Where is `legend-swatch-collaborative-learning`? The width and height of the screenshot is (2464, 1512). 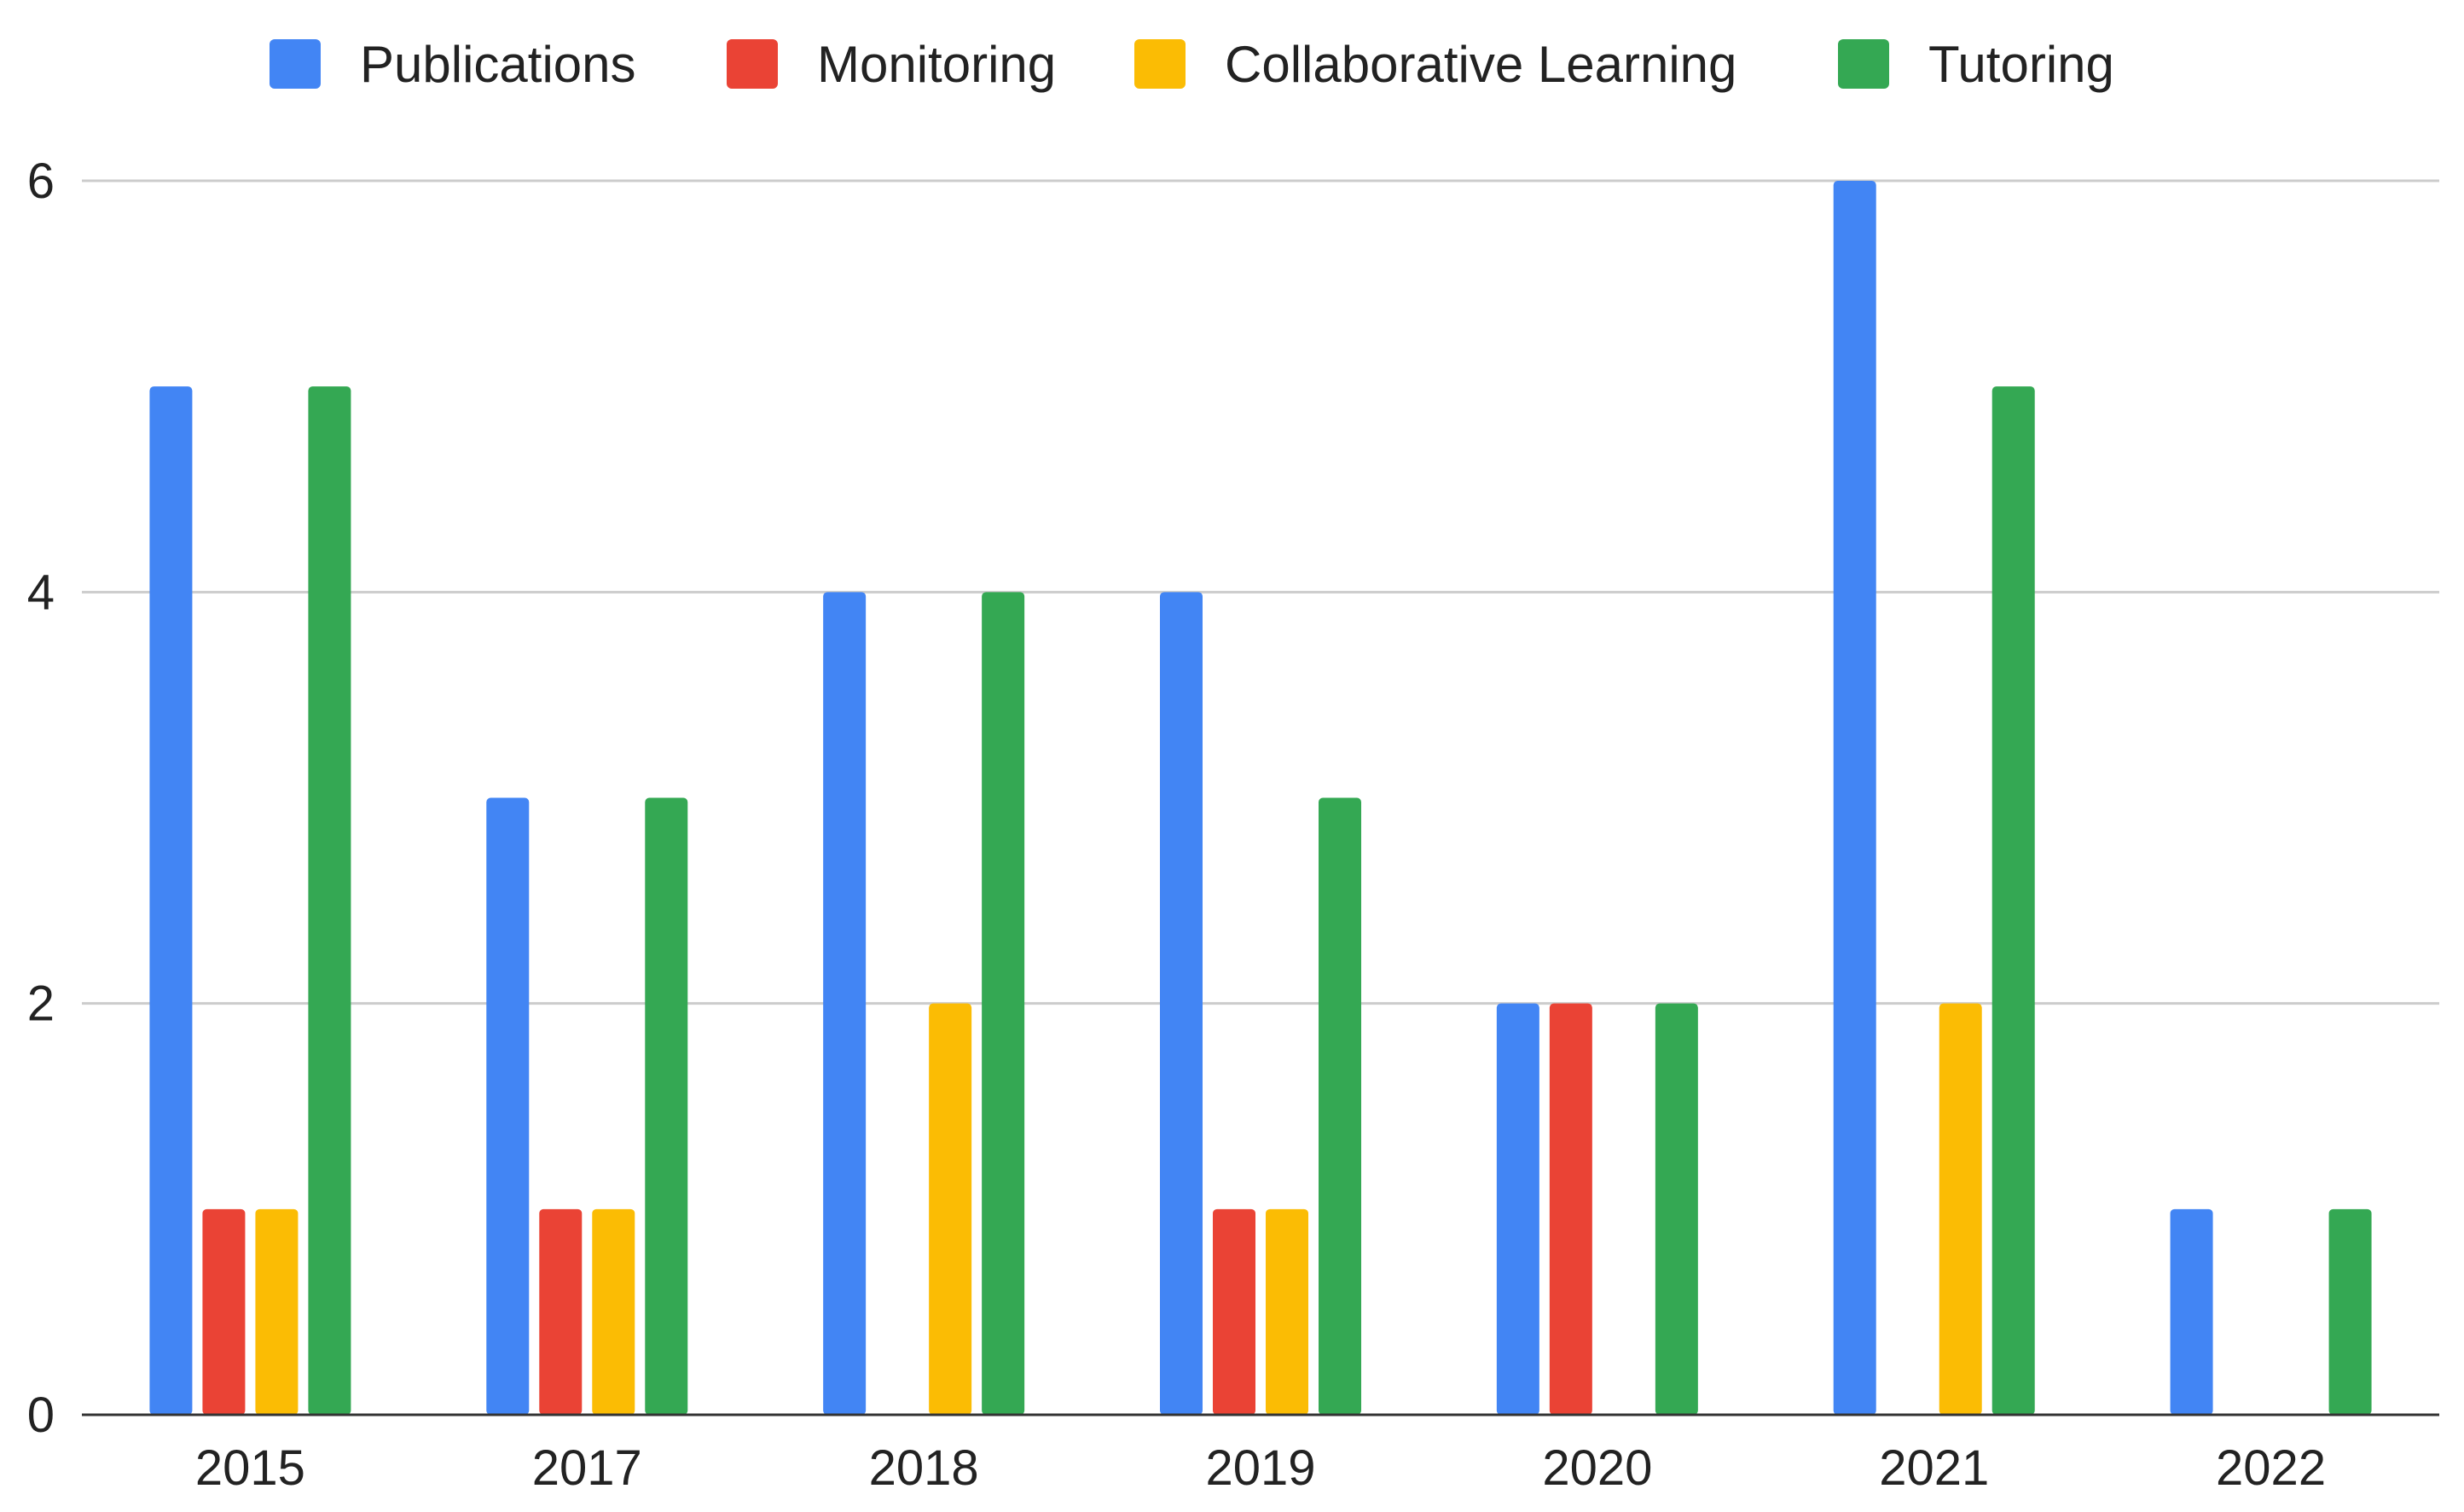 legend-swatch-collaborative-learning is located at coordinates (1160, 64).